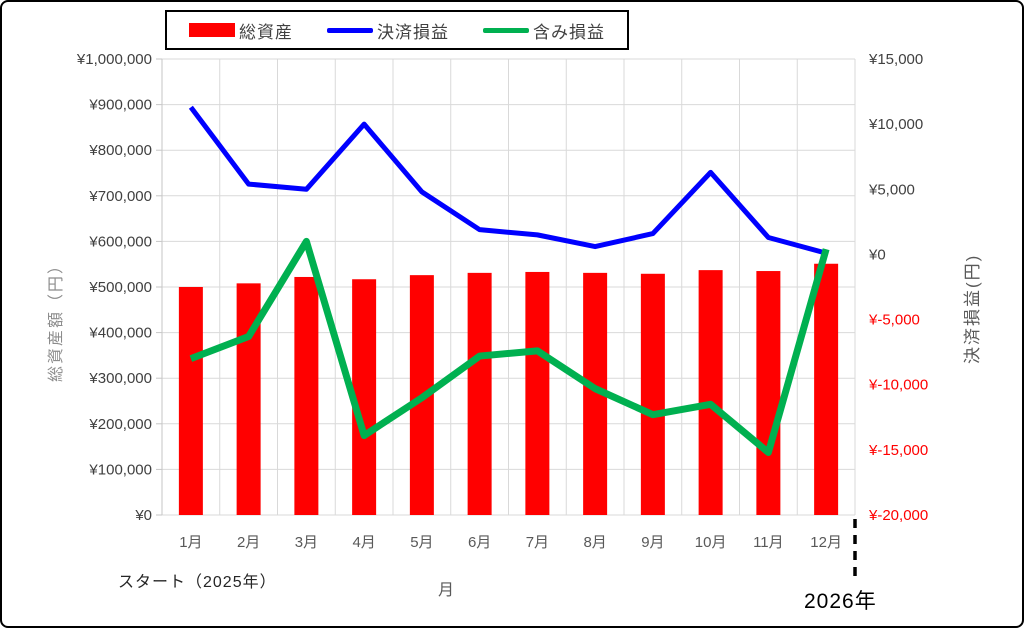  I want to click on y-right-tick-label: ¥-20,000, so click(898, 515).